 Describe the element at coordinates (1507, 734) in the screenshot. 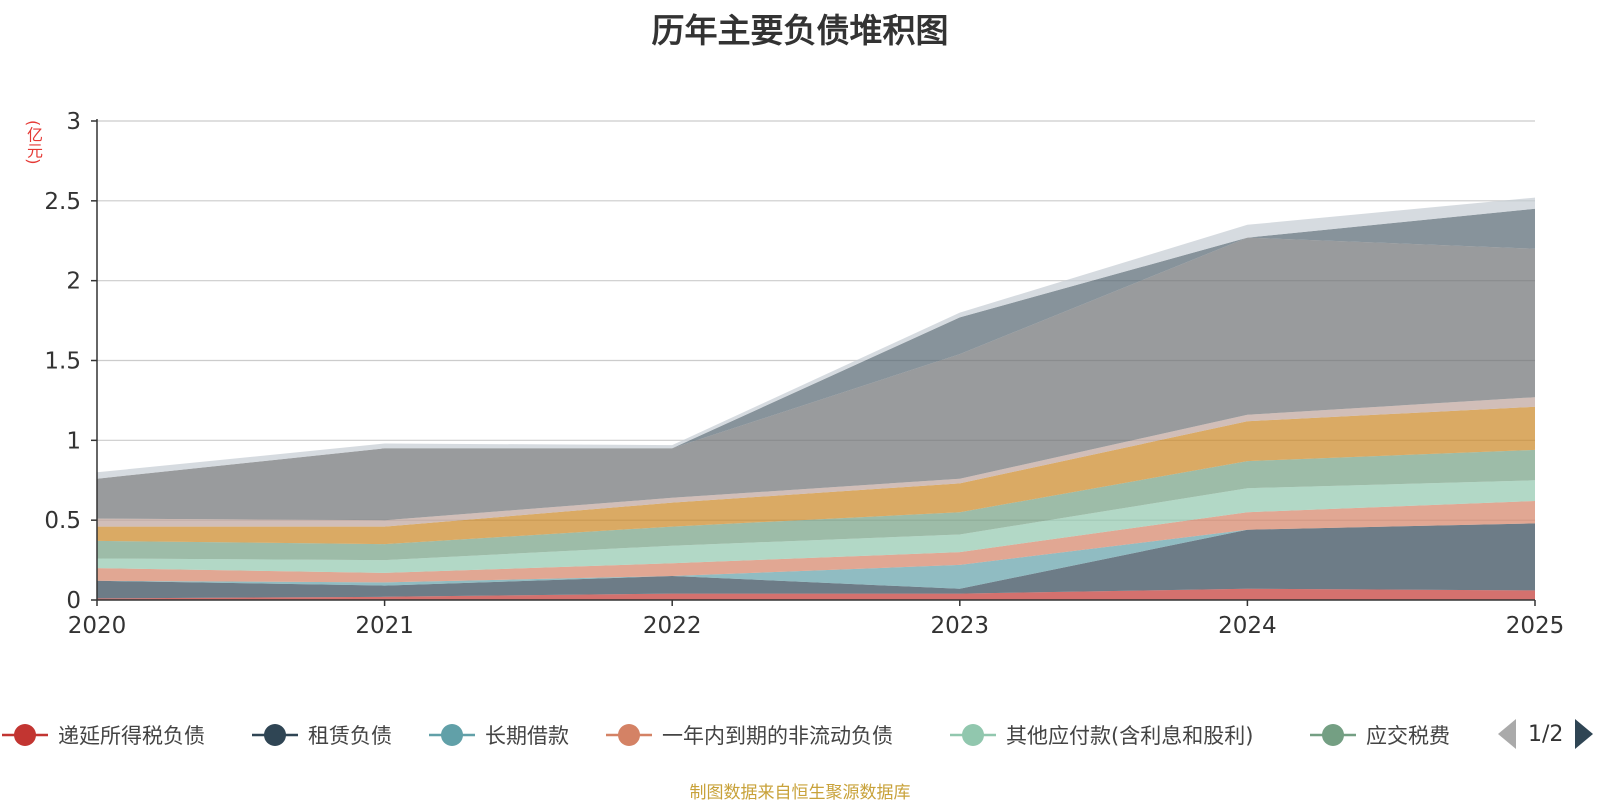

I see `legend-prev-page-icon` at that location.